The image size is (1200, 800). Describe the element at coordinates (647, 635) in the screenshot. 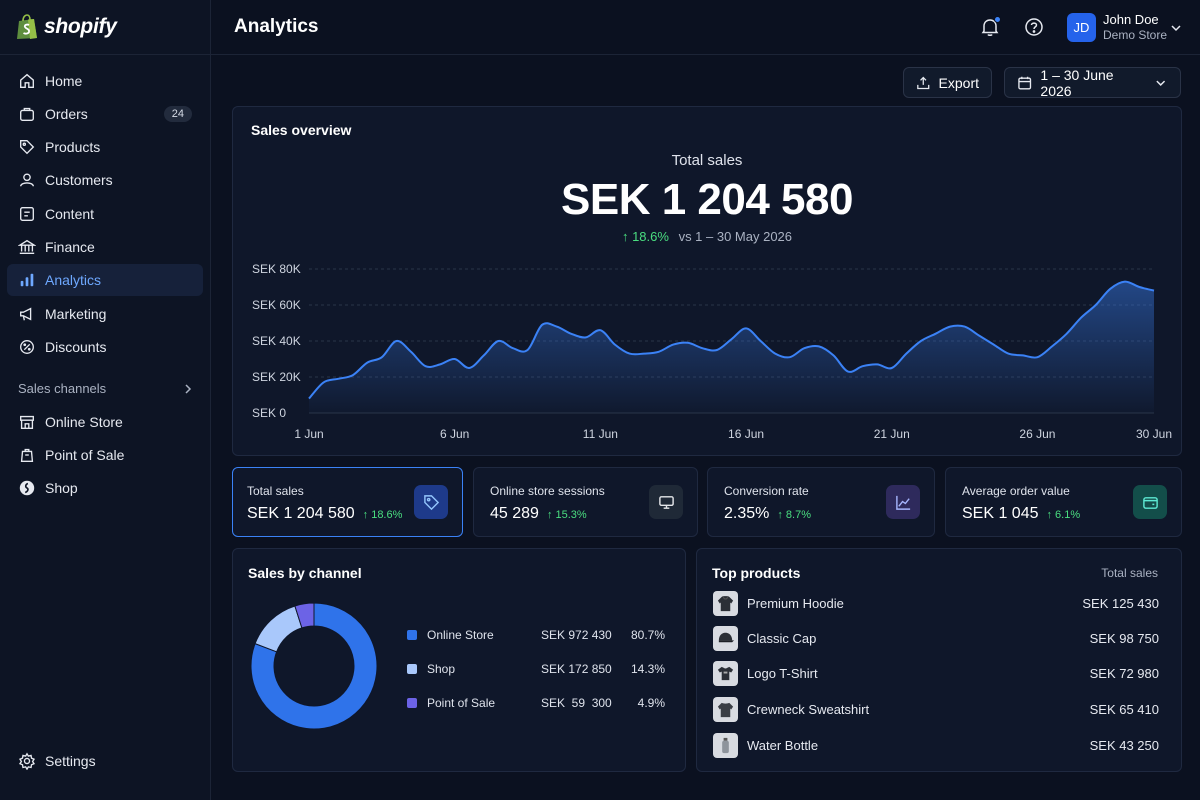

I see `legend-percent: 80.7%` at that location.